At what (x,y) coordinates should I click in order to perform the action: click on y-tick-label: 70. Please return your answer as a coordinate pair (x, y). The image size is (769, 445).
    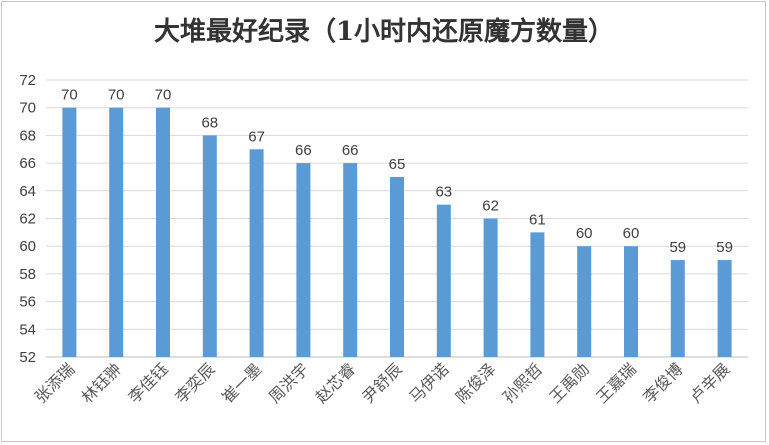
    Looking at the image, I should click on (27, 108).